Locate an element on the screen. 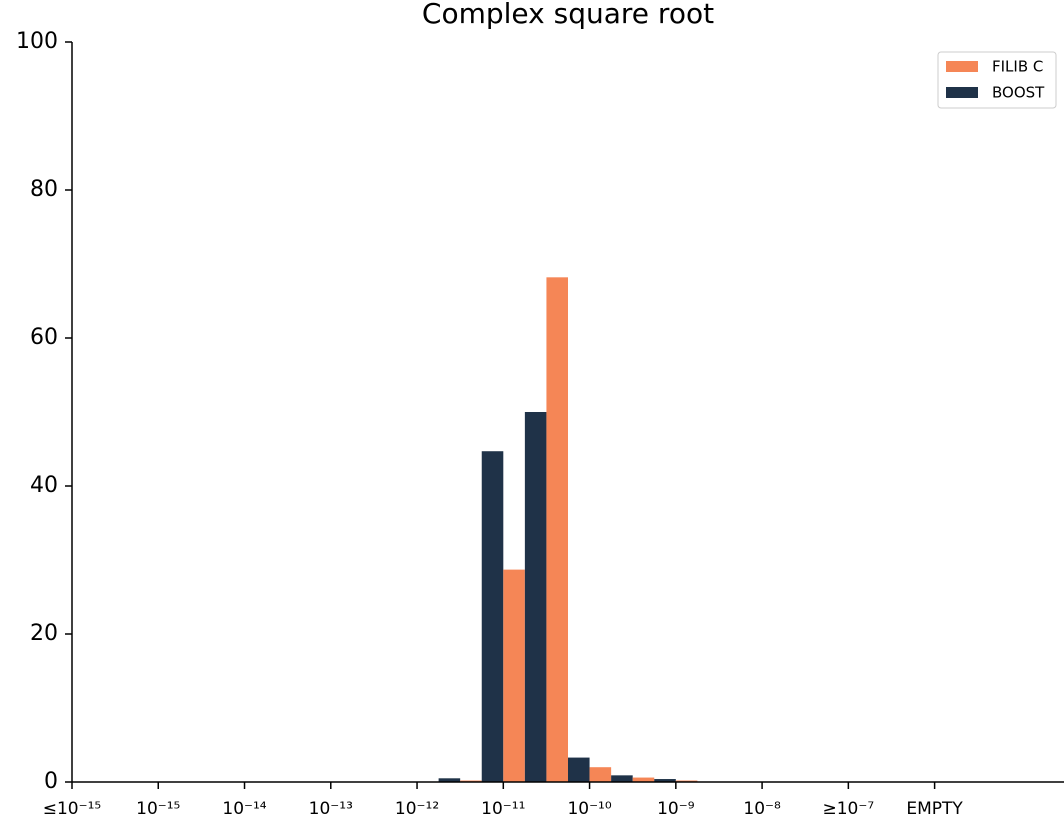 This screenshot has height=823, width=1064. x-tick-label: 10⁻⁹ is located at coordinates (676, 809).